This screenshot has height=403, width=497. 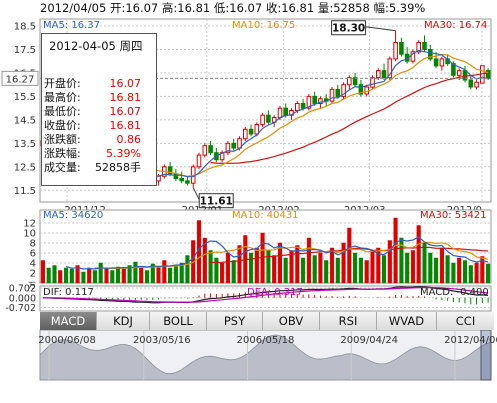 What do you see at coordinates (20, 78) in the screenshot?
I see `current-price-tag` at bounding box center [20, 78].